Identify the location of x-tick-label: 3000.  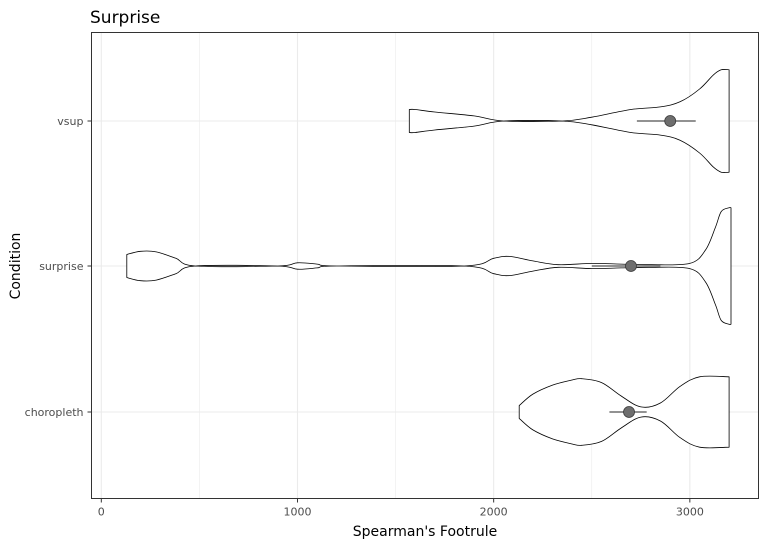
(690, 512).